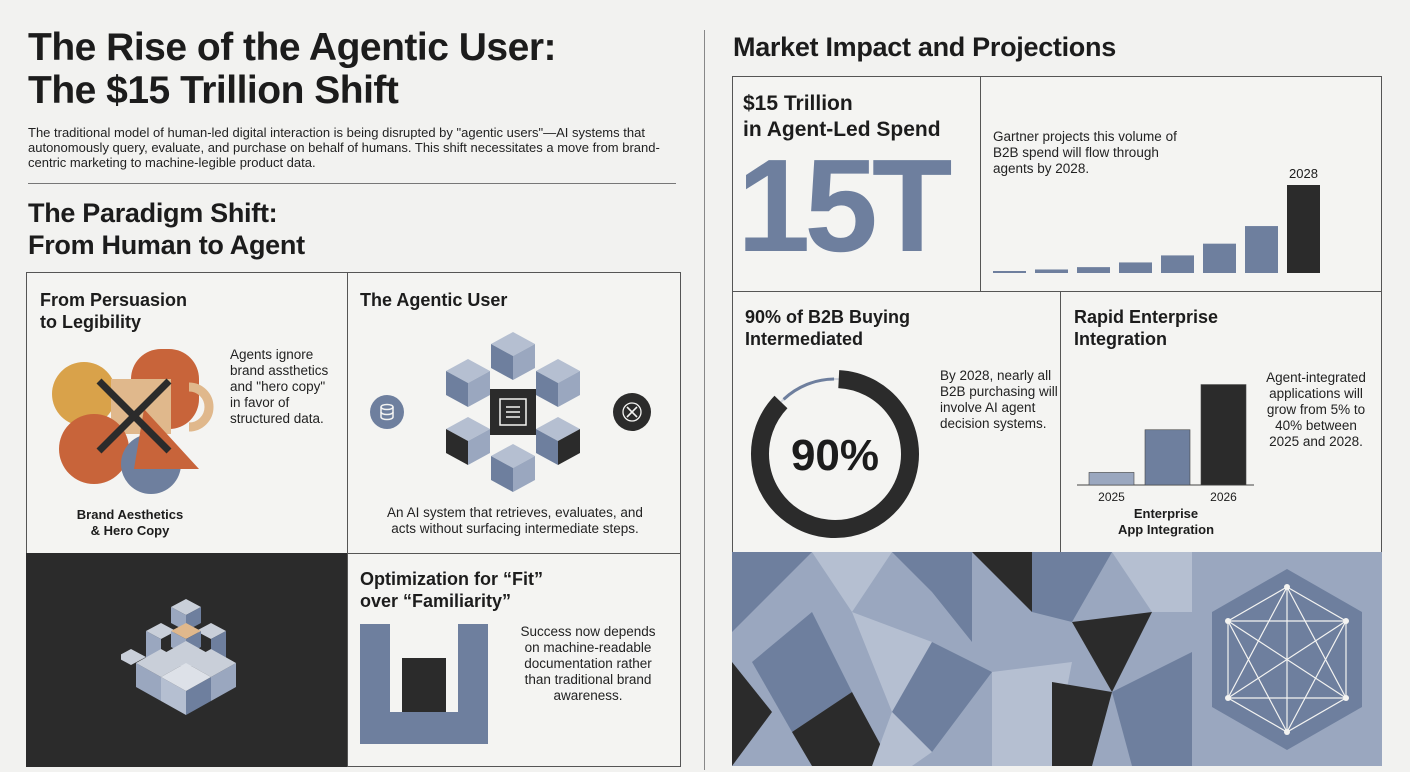 This screenshot has height=772, width=1410. I want to click on enterprise-tick-label: 2026, so click(1223, 497).